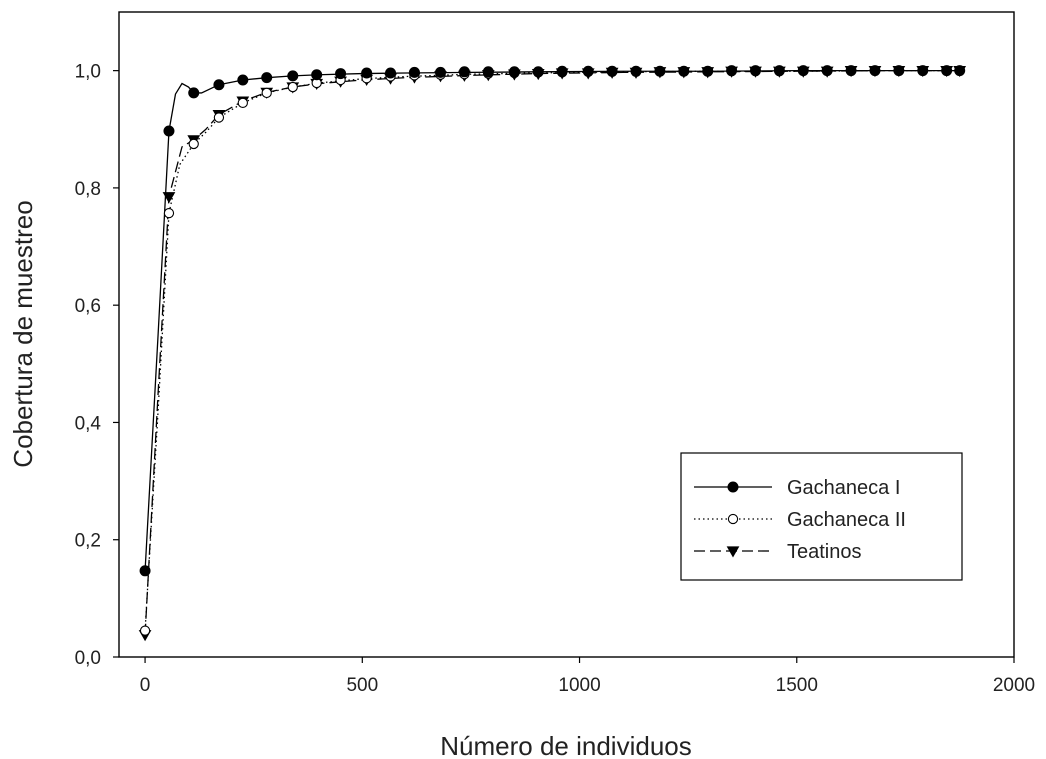 The height and width of the screenshot is (759, 1046). I want to click on y-tick-label-1: 0,2, so click(88, 541).